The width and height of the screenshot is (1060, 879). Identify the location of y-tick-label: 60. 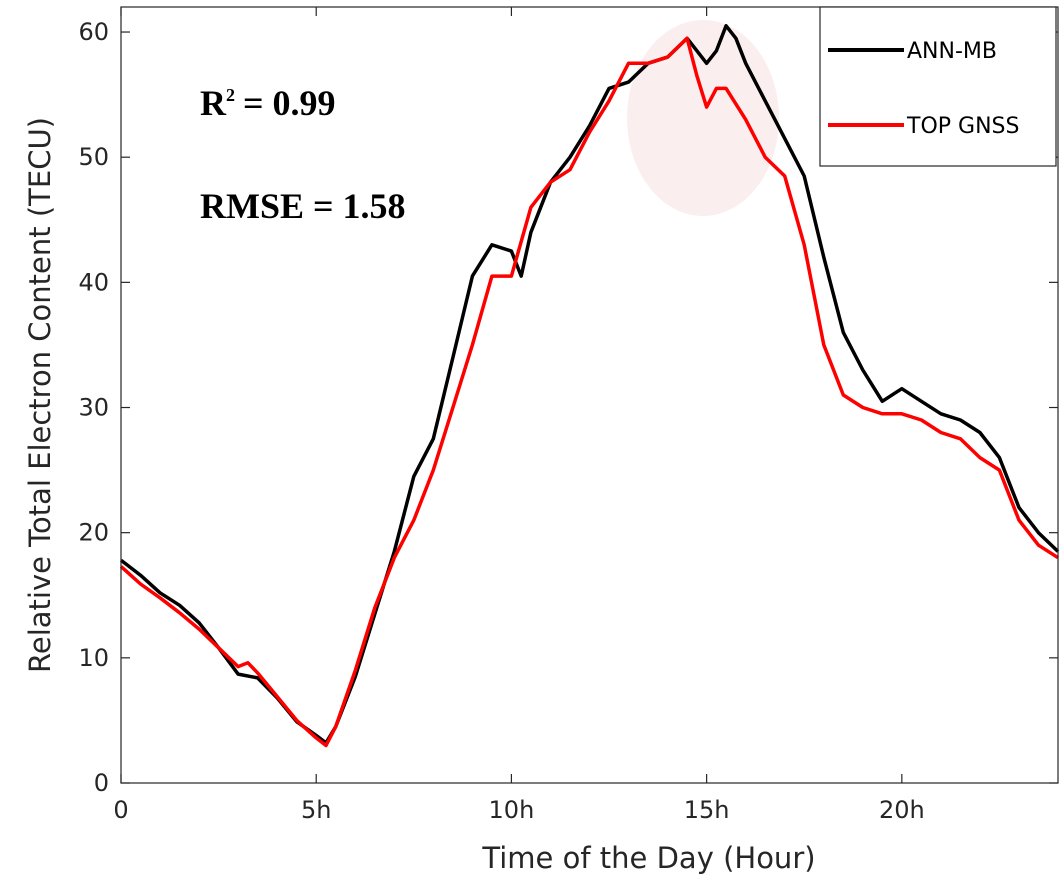
(93, 32).